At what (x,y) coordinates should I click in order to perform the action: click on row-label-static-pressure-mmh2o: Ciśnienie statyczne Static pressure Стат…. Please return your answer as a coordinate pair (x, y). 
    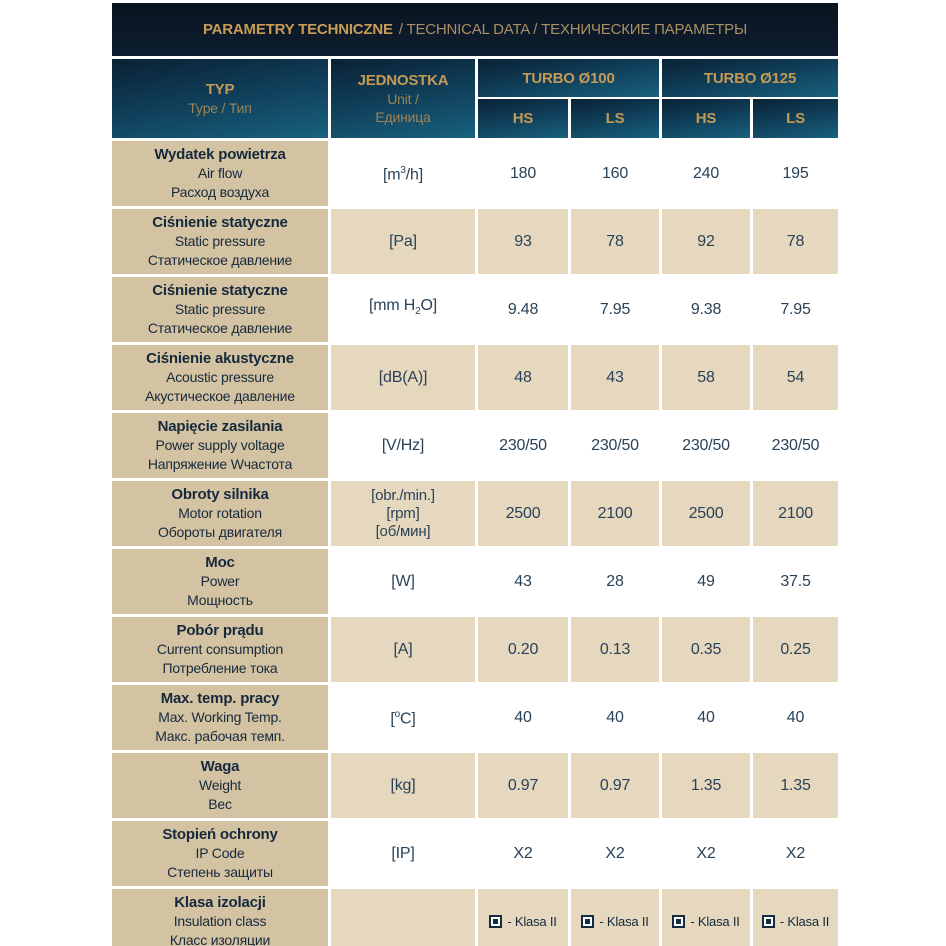
    Looking at the image, I should click on (220, 309).